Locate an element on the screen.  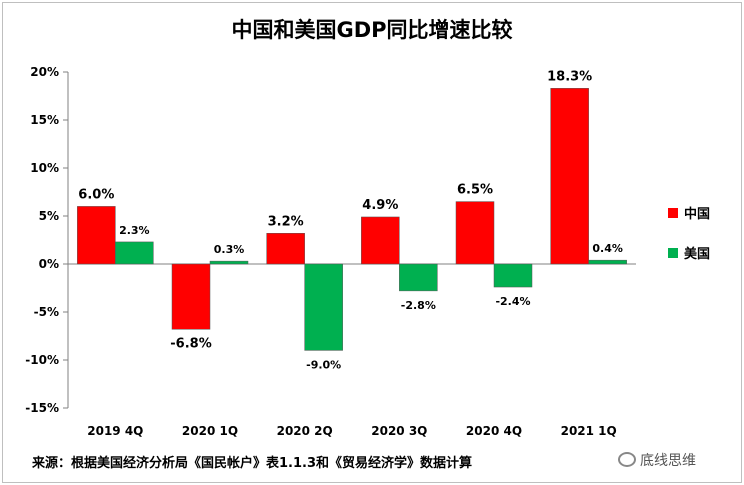
wechat-icon is located at coordinates (627, 459).